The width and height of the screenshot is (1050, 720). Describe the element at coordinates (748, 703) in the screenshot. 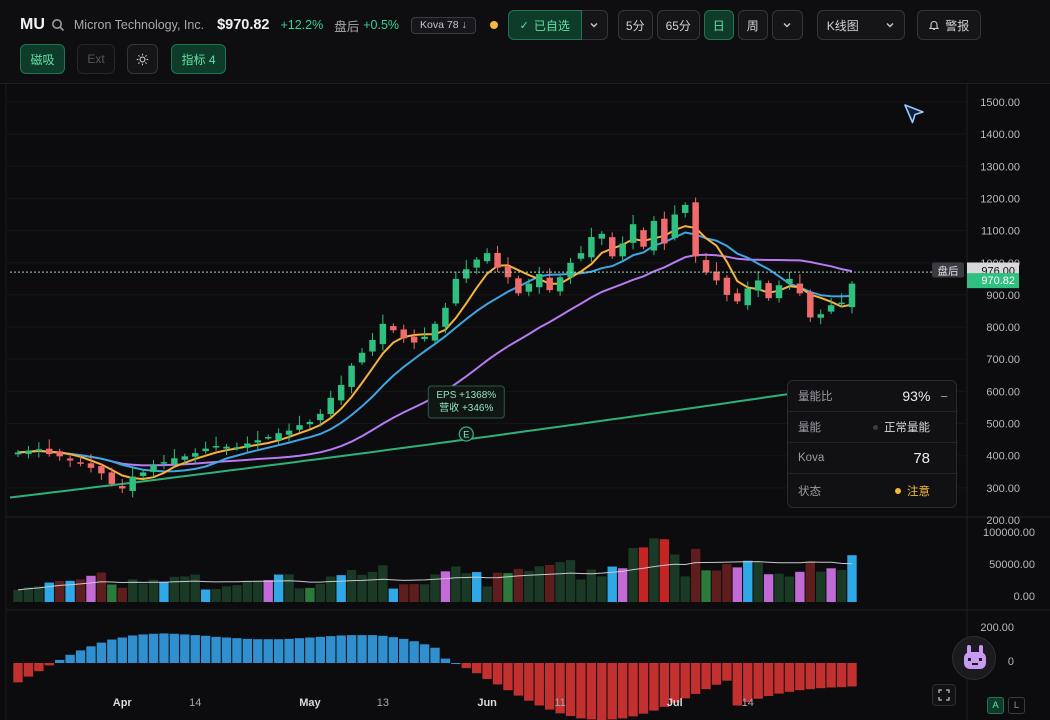

I see `time-tick-label: 14` at that location.